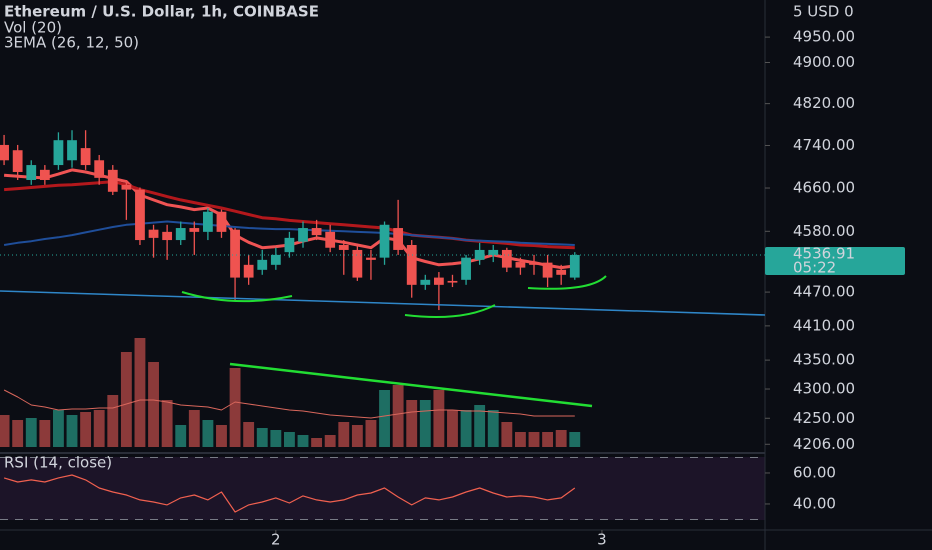 The height and width of the screenshot is (550, 932). What do you see at coordinates (814, 503) in the screenshot?
I see `rsi-tick-label: 40.00` at bounding box center [814, 503].